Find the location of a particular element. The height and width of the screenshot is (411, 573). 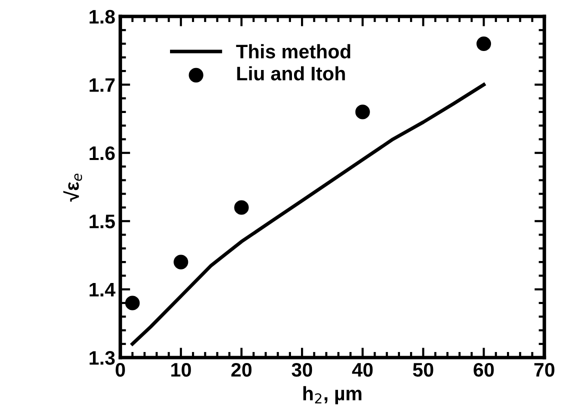

legend-label: This method is located at coordinates (293, 51).